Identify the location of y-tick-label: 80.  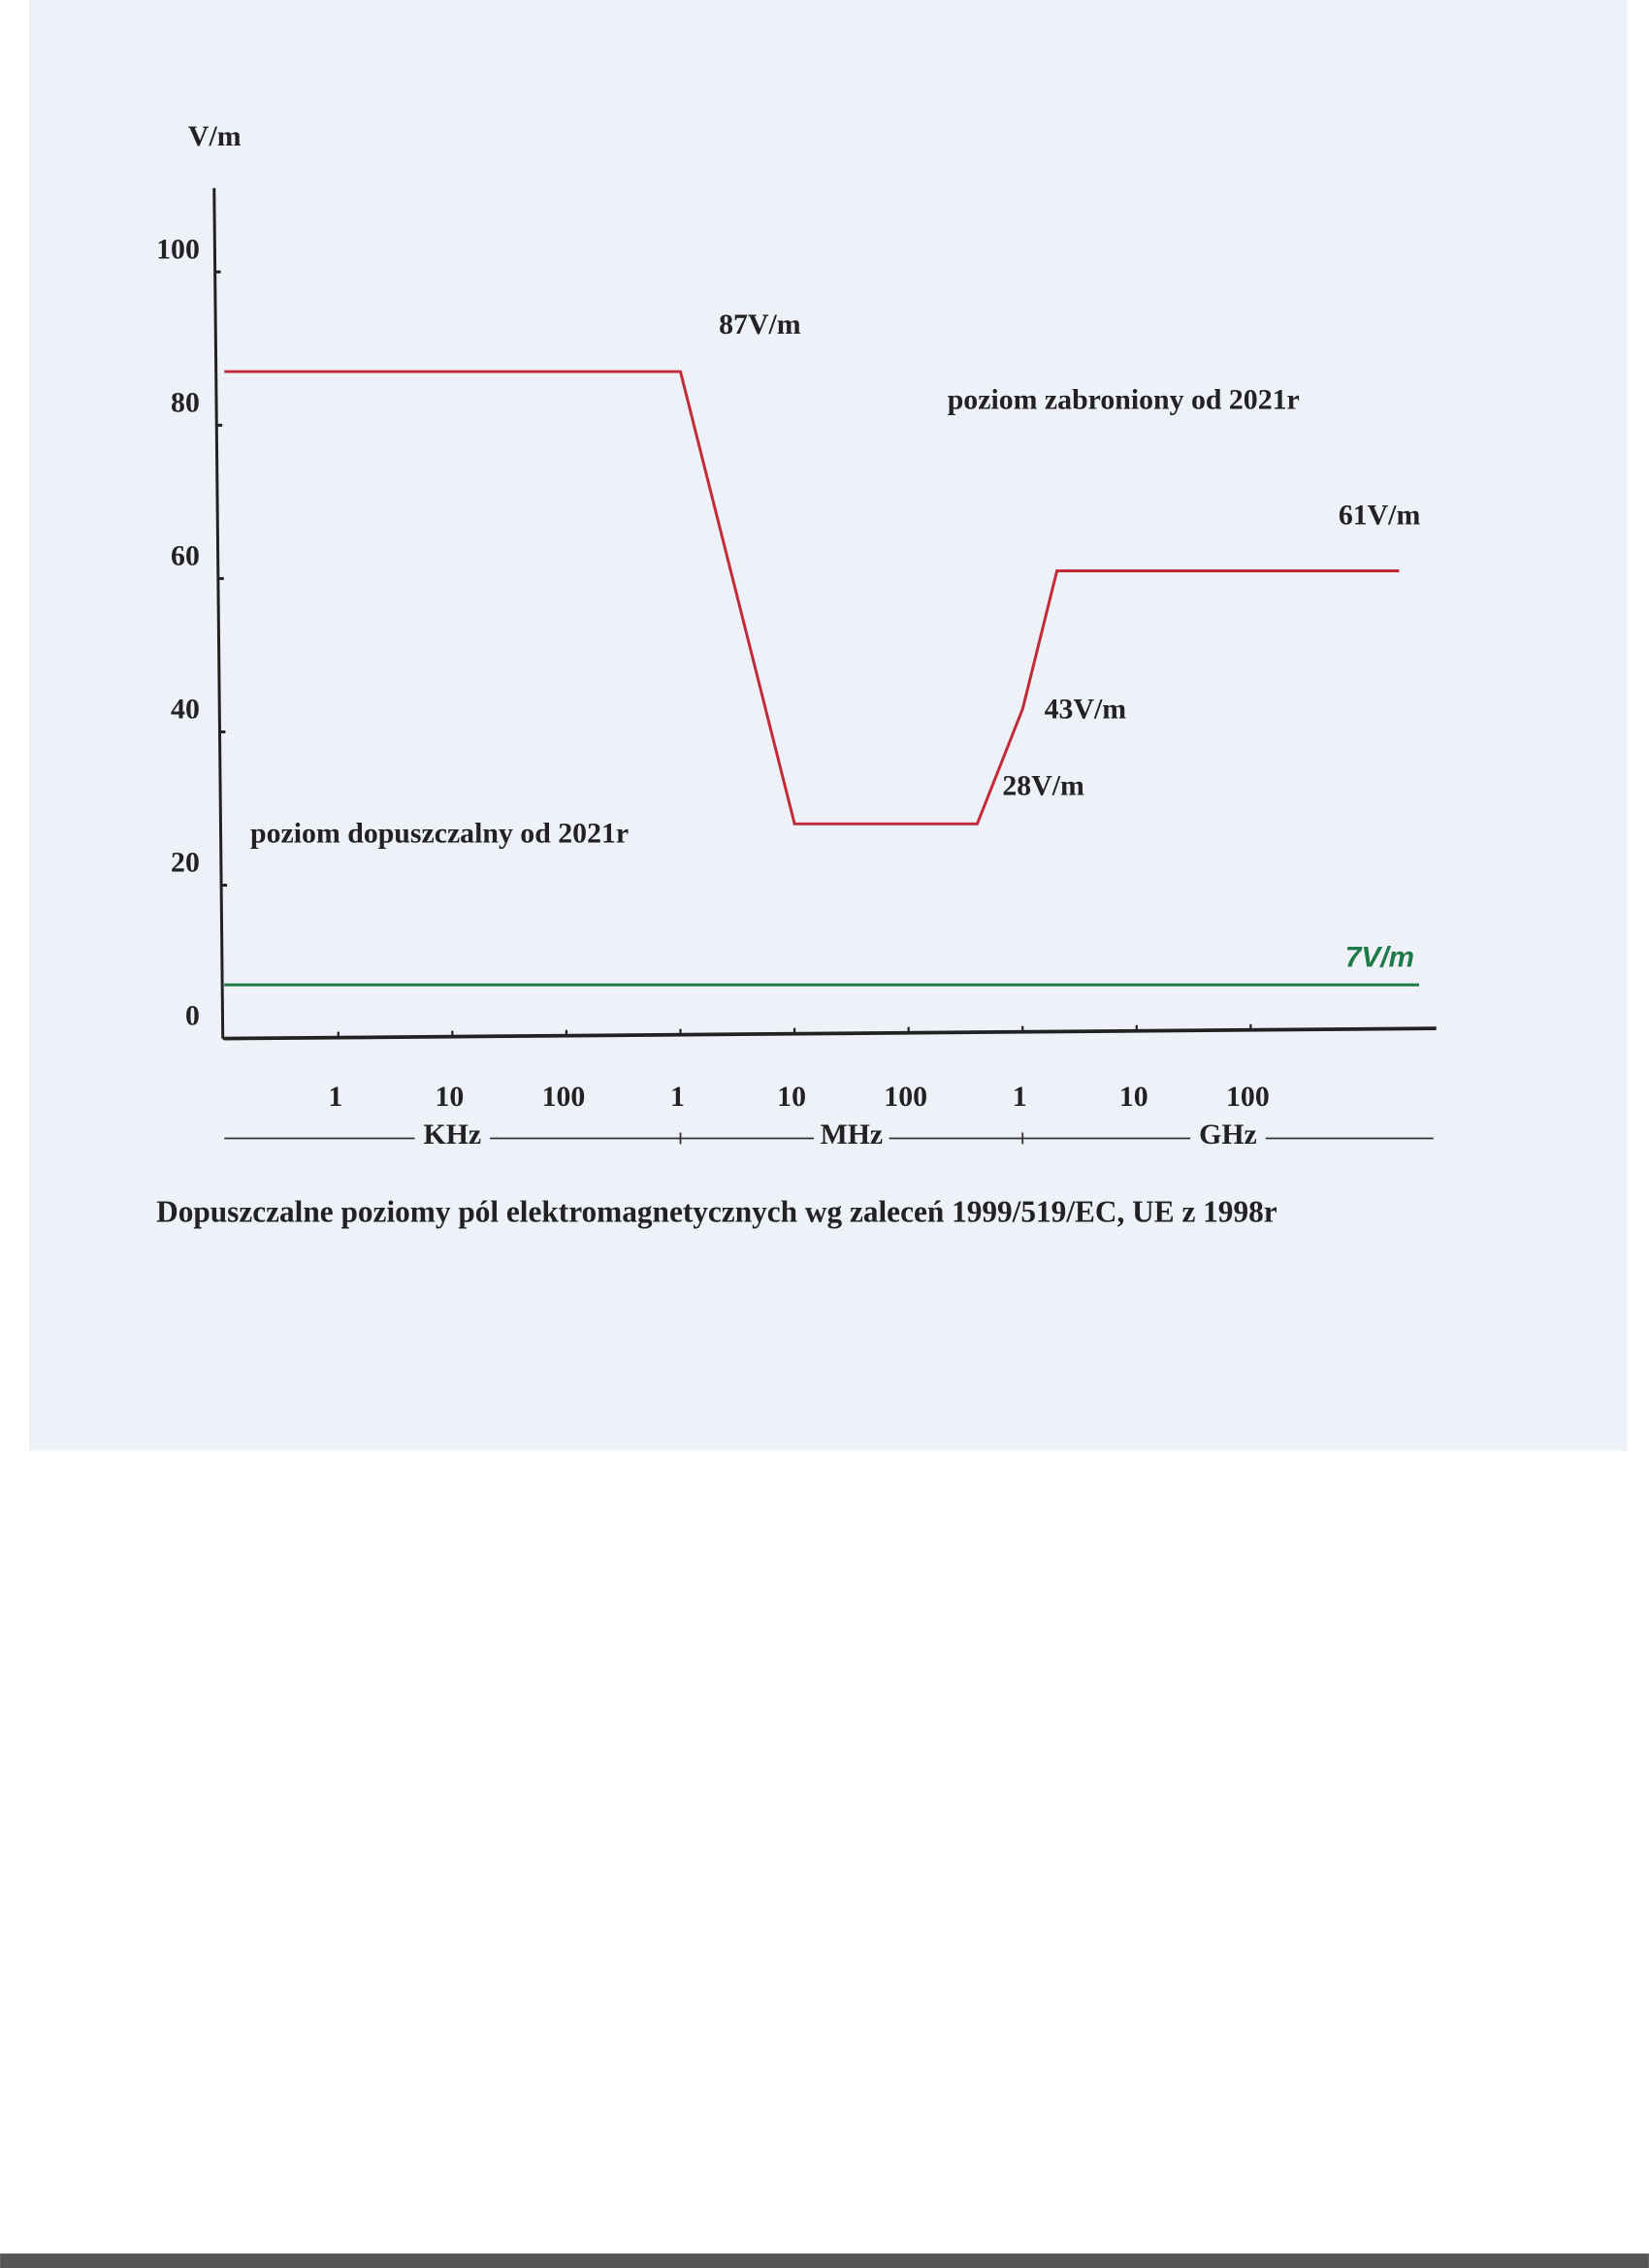
(185, 402).